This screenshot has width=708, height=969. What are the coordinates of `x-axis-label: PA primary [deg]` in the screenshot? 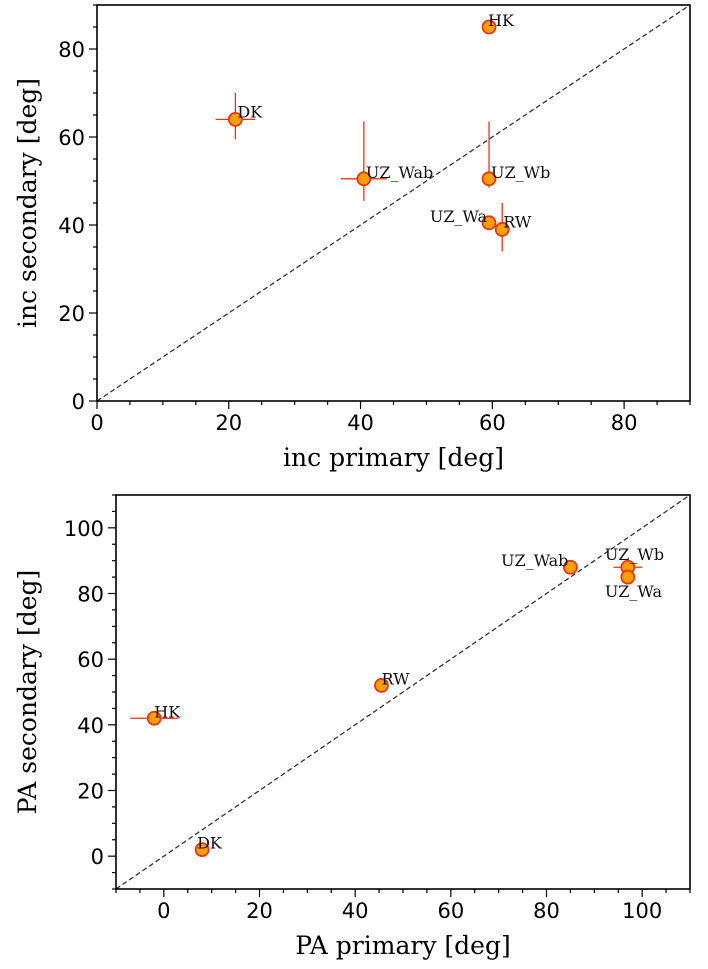 It's located at (402, 945).